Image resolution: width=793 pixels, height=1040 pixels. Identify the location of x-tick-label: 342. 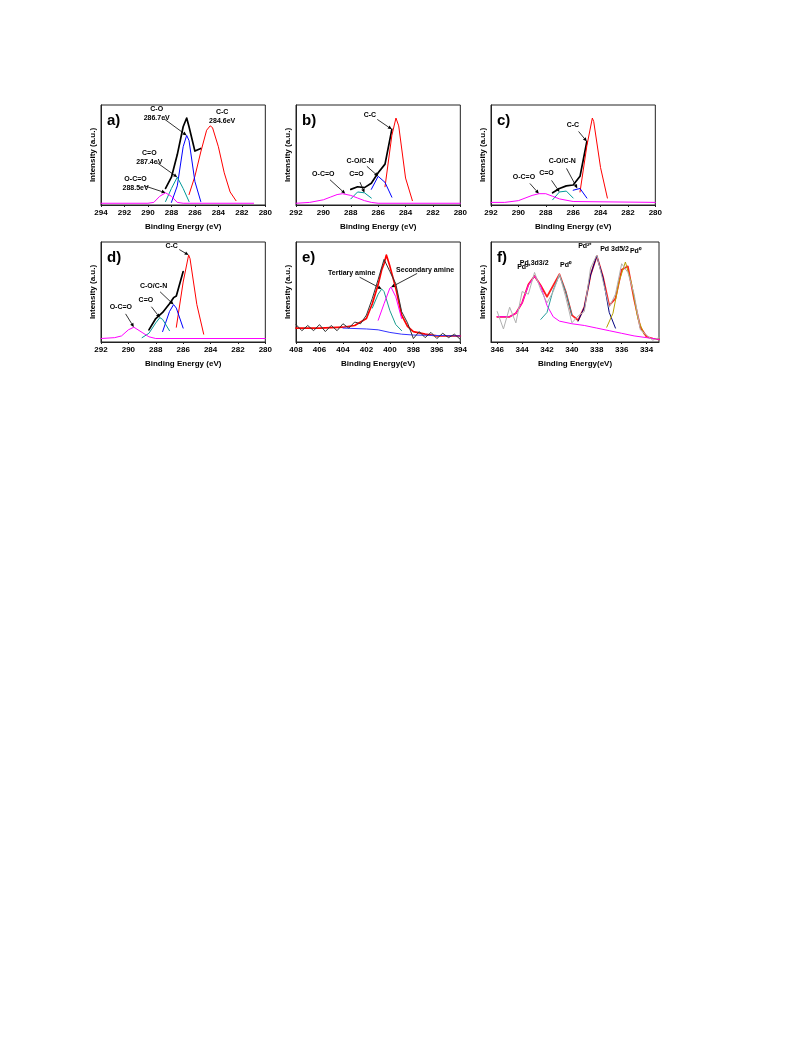
(547, 349).